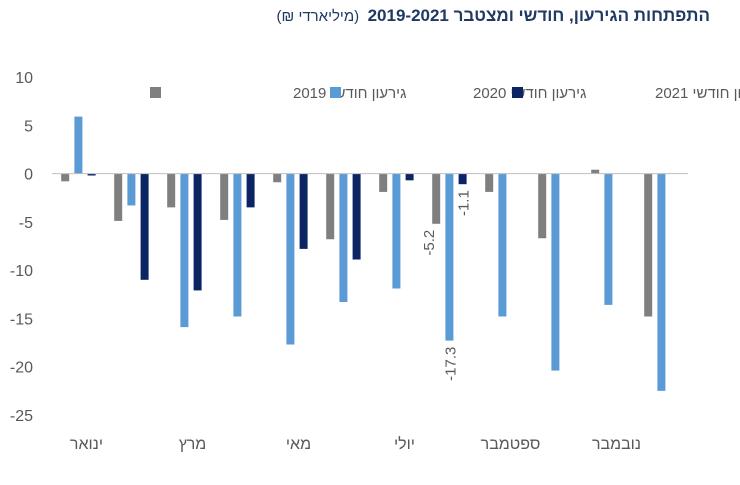  What do you see at coordinates (28, 126) in the screenshot?
I see `y-tick-label: 5` at bounding box center [28, 126].